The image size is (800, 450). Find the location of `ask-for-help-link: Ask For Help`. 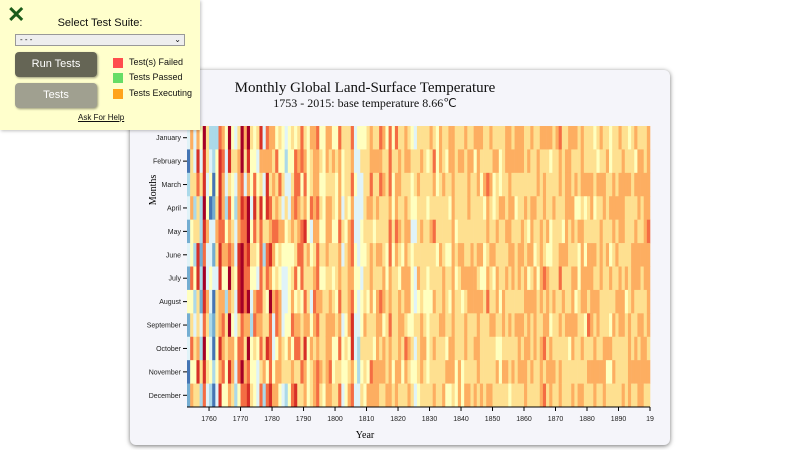

ask-for-help-link: Ask For Help is located at coordinates (101, 117).